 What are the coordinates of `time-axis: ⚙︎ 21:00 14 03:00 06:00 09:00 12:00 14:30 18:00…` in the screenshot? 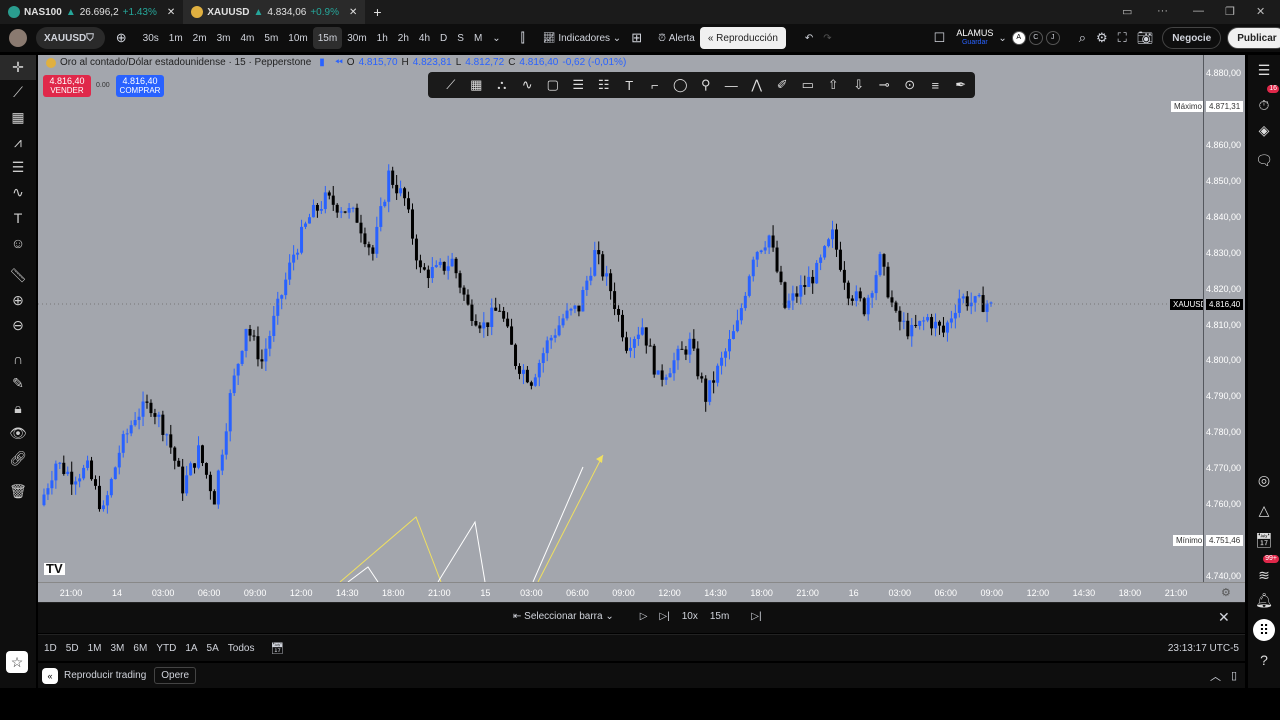 It's located at (641, 592).